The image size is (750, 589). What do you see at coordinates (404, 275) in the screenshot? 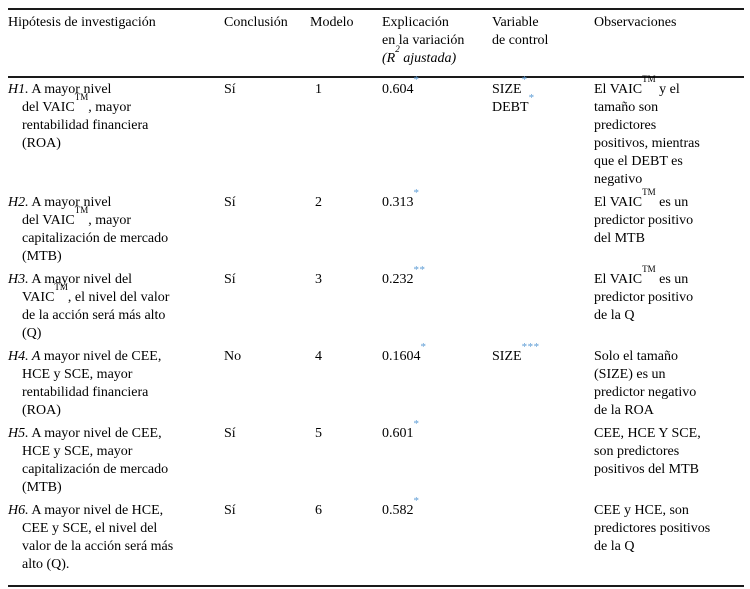
I see `cell-r2: 0.232**` at bounding box center [404, 275].